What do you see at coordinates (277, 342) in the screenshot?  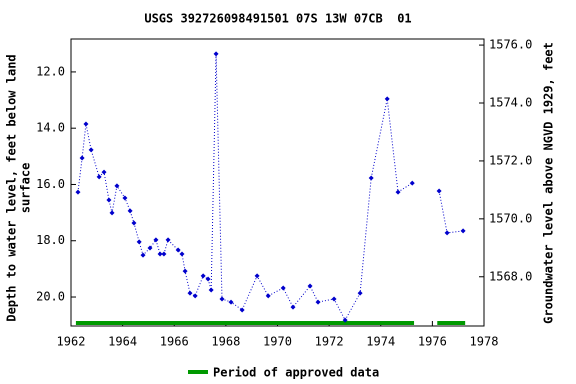 I see `x-tick-label: 1970` at bounding box center [277, 342].